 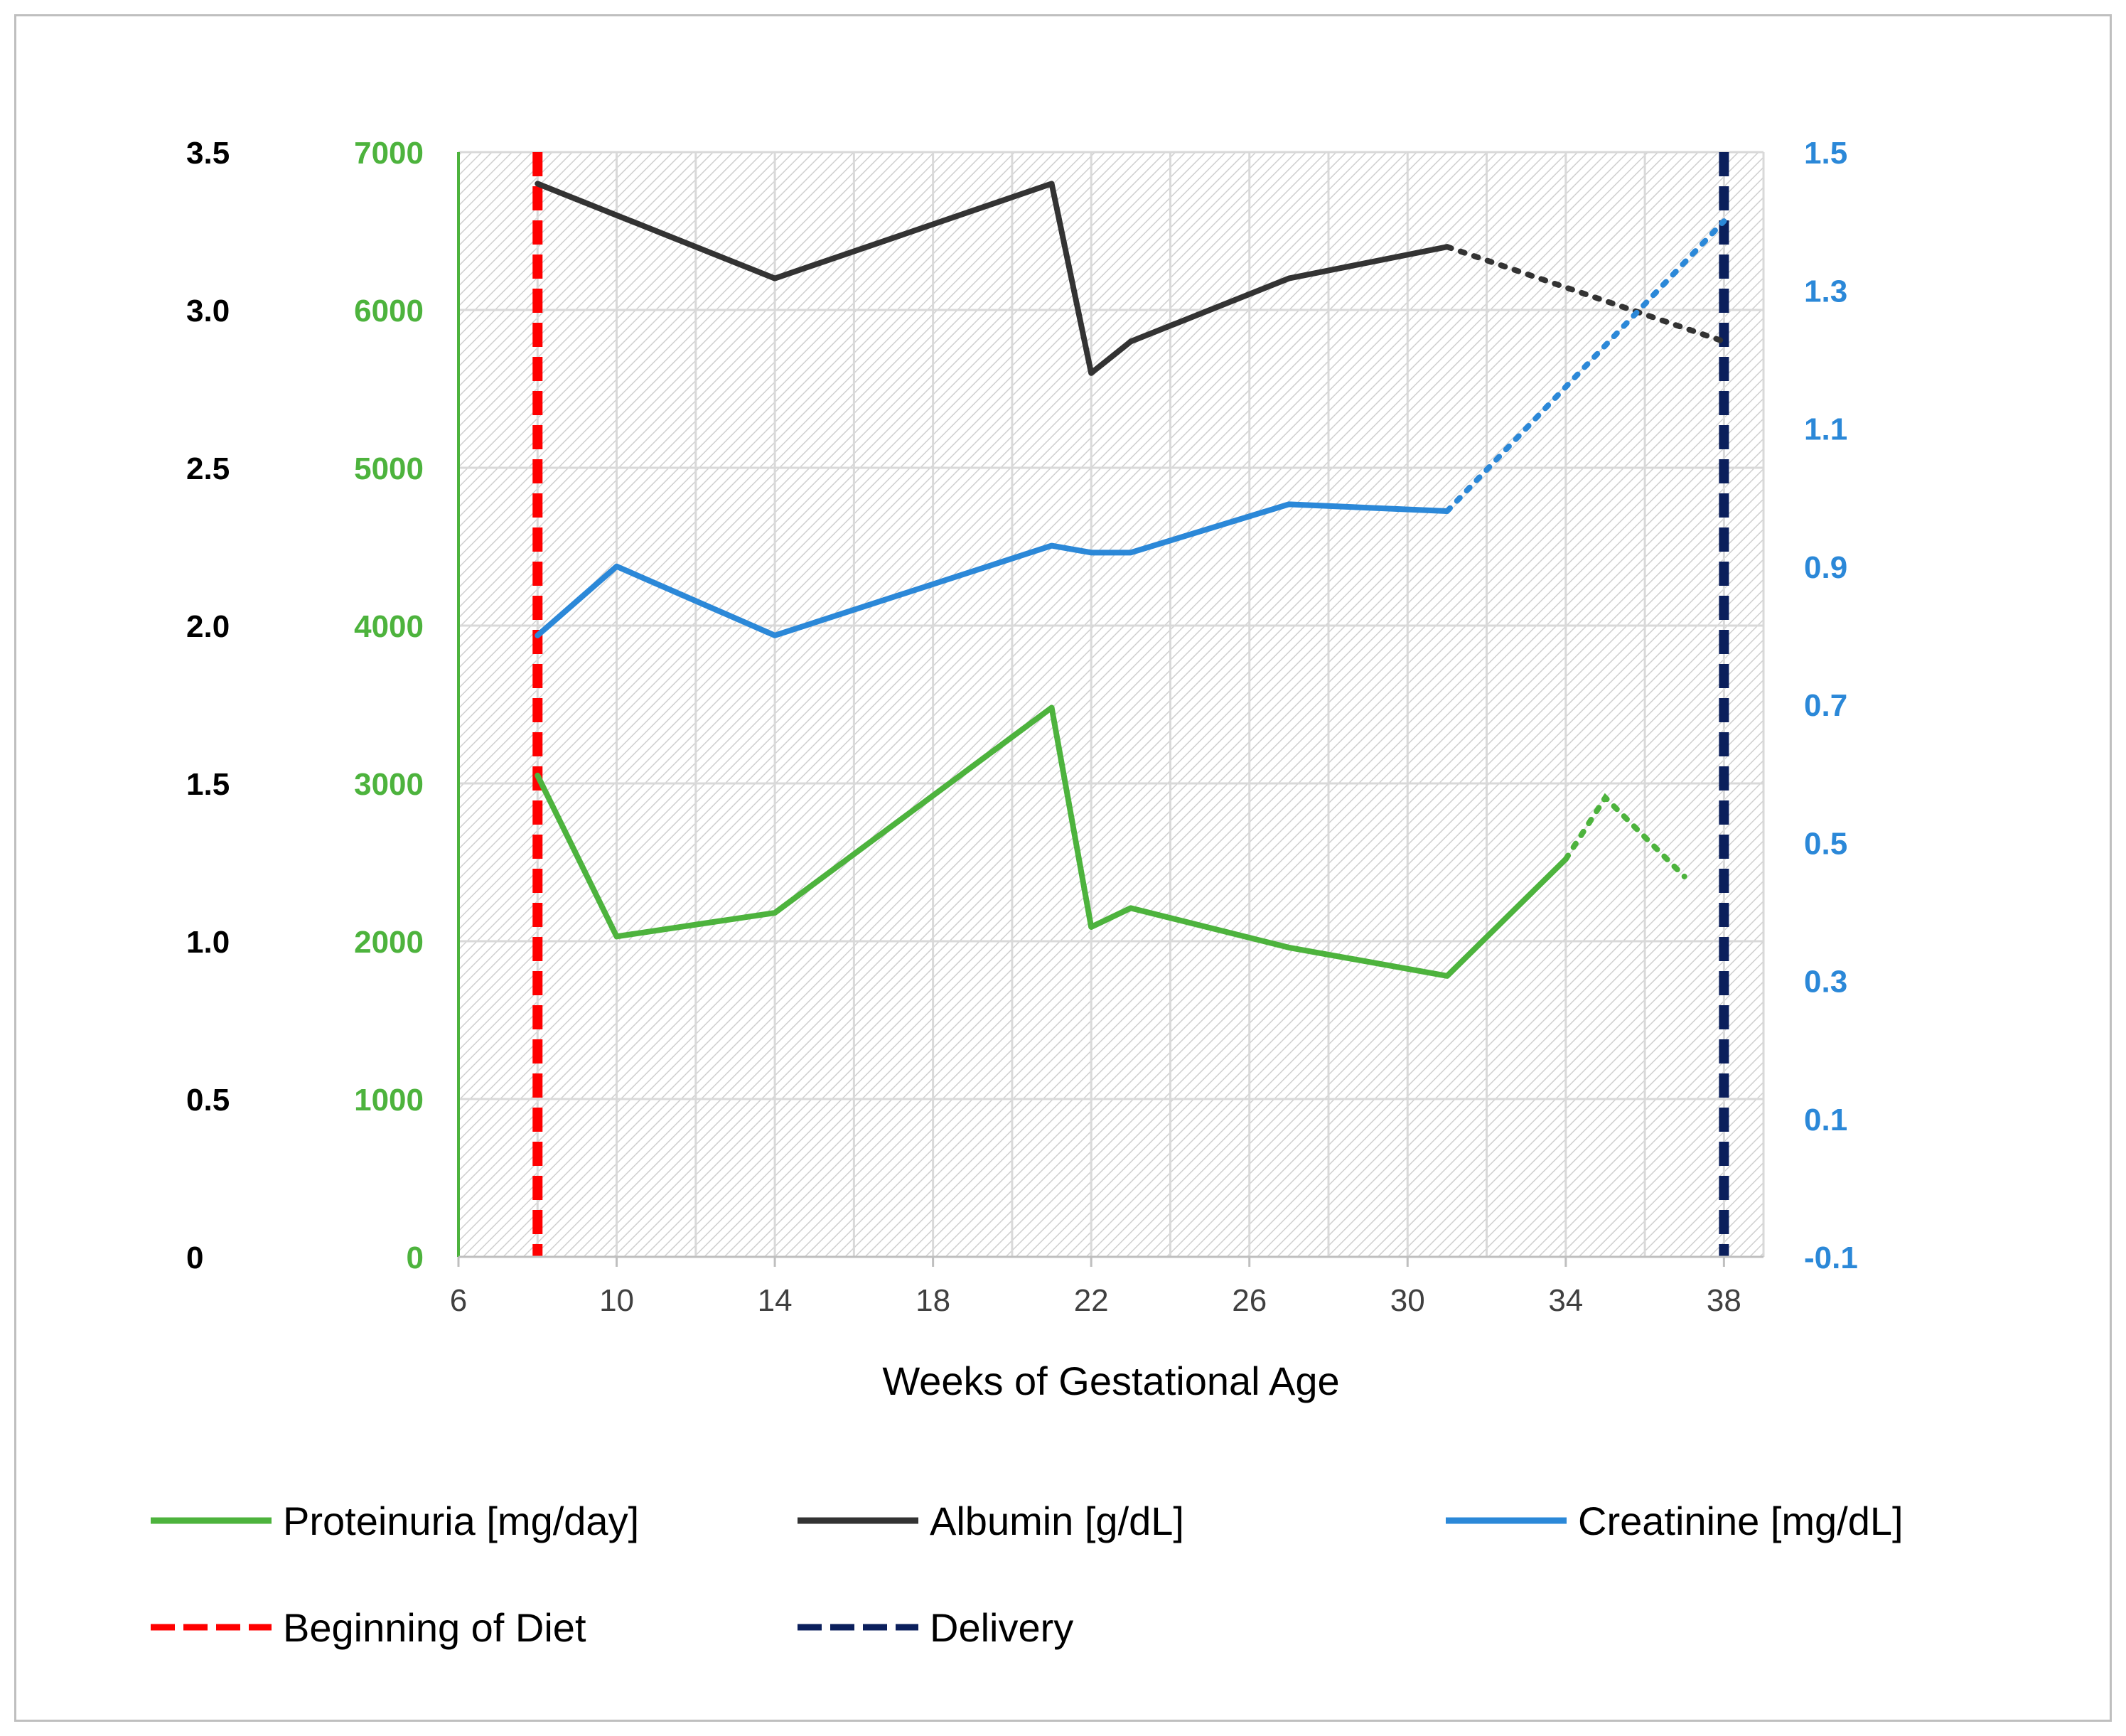 What do you see at coordinates (933, 1300) in the screenshot?
I see `x-tick-label: 18` at bounding box center [933, 1300].